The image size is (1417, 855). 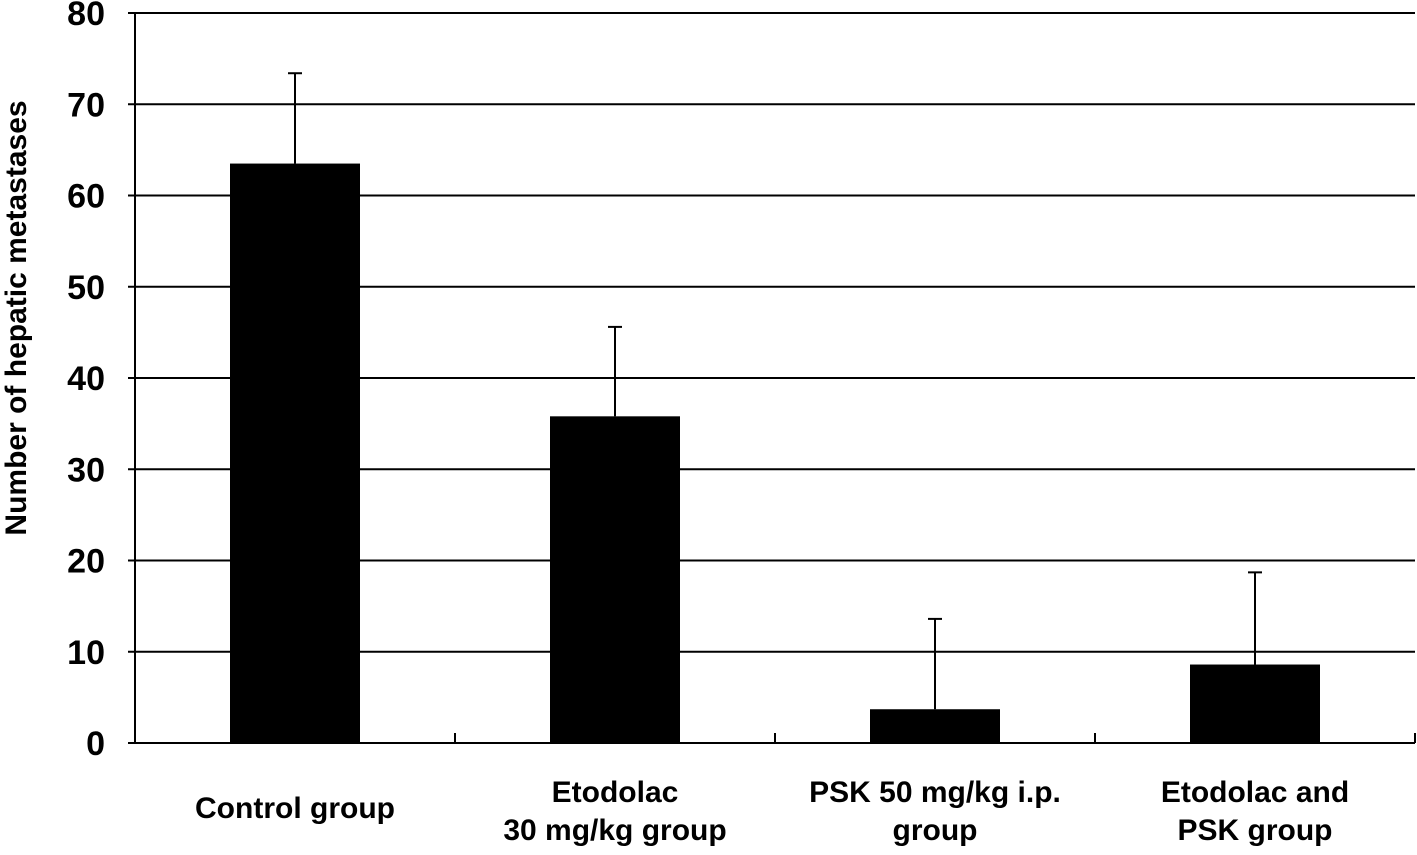 What do you see at coordinates (1255, 830) in the screenshot?
I see `category-label: PSK group` at bounding box center [1255, 830].